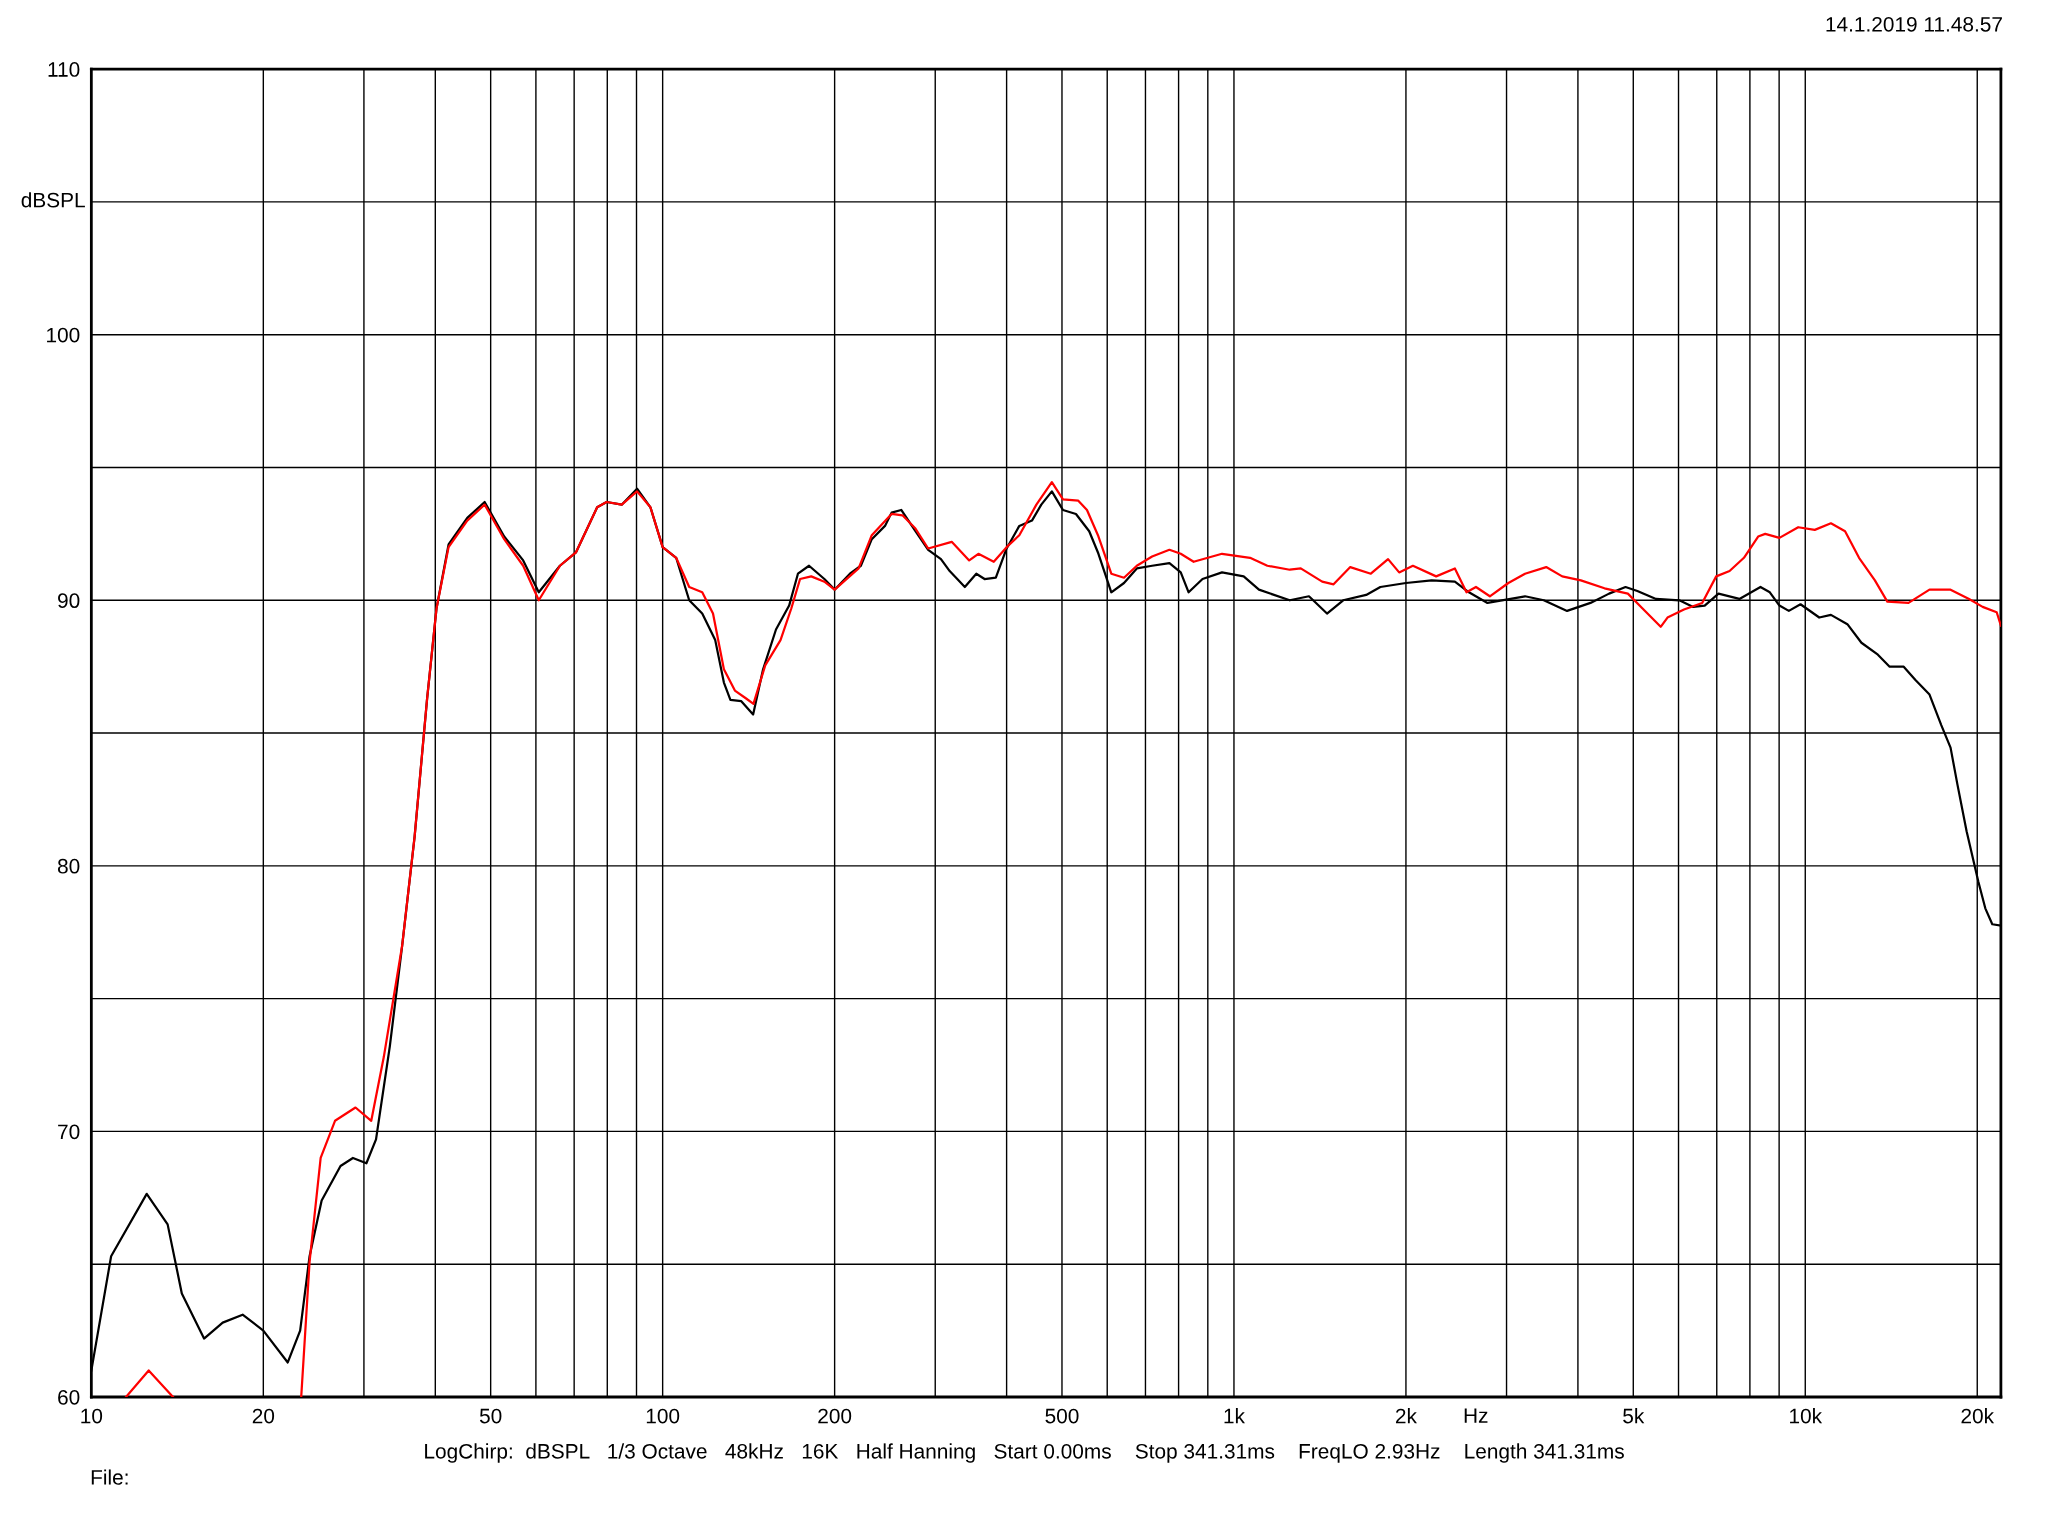 The image size is (2048, 1536). Describe the element at coordinates (64, 69) in the screenshot. I see `y-tick-label: 110` at that location.